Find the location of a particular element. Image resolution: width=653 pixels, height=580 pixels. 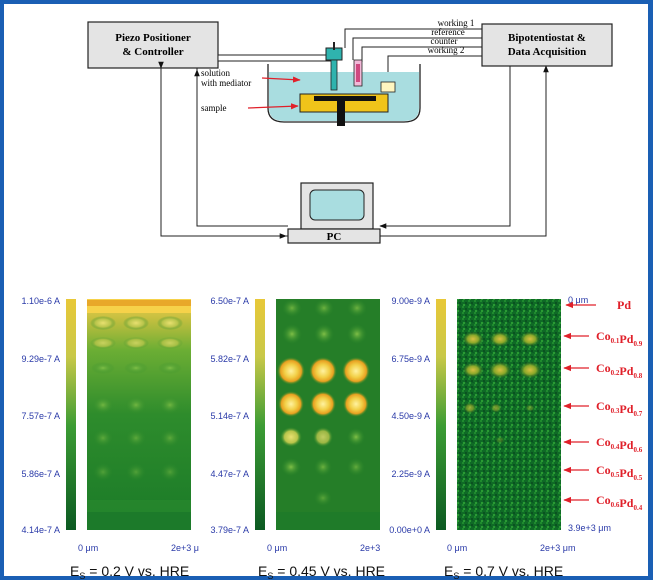

sample-pointer-arrow is located at coordinates (273, 106).